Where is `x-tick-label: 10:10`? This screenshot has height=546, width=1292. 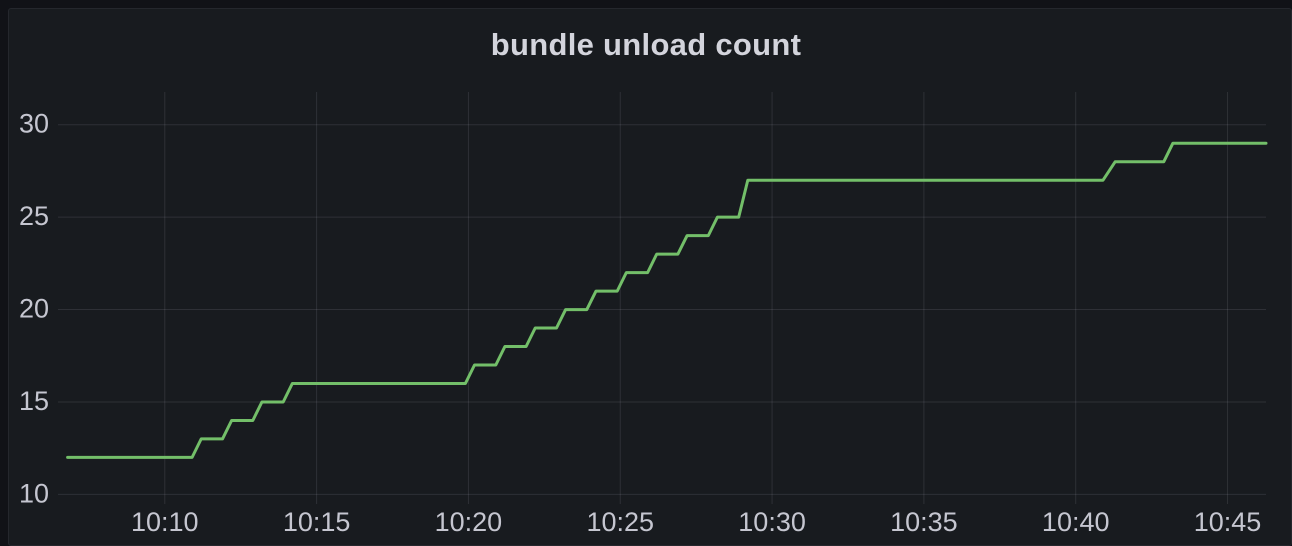
x-tick-label: 10:10 is located at coordinates (165, 522).